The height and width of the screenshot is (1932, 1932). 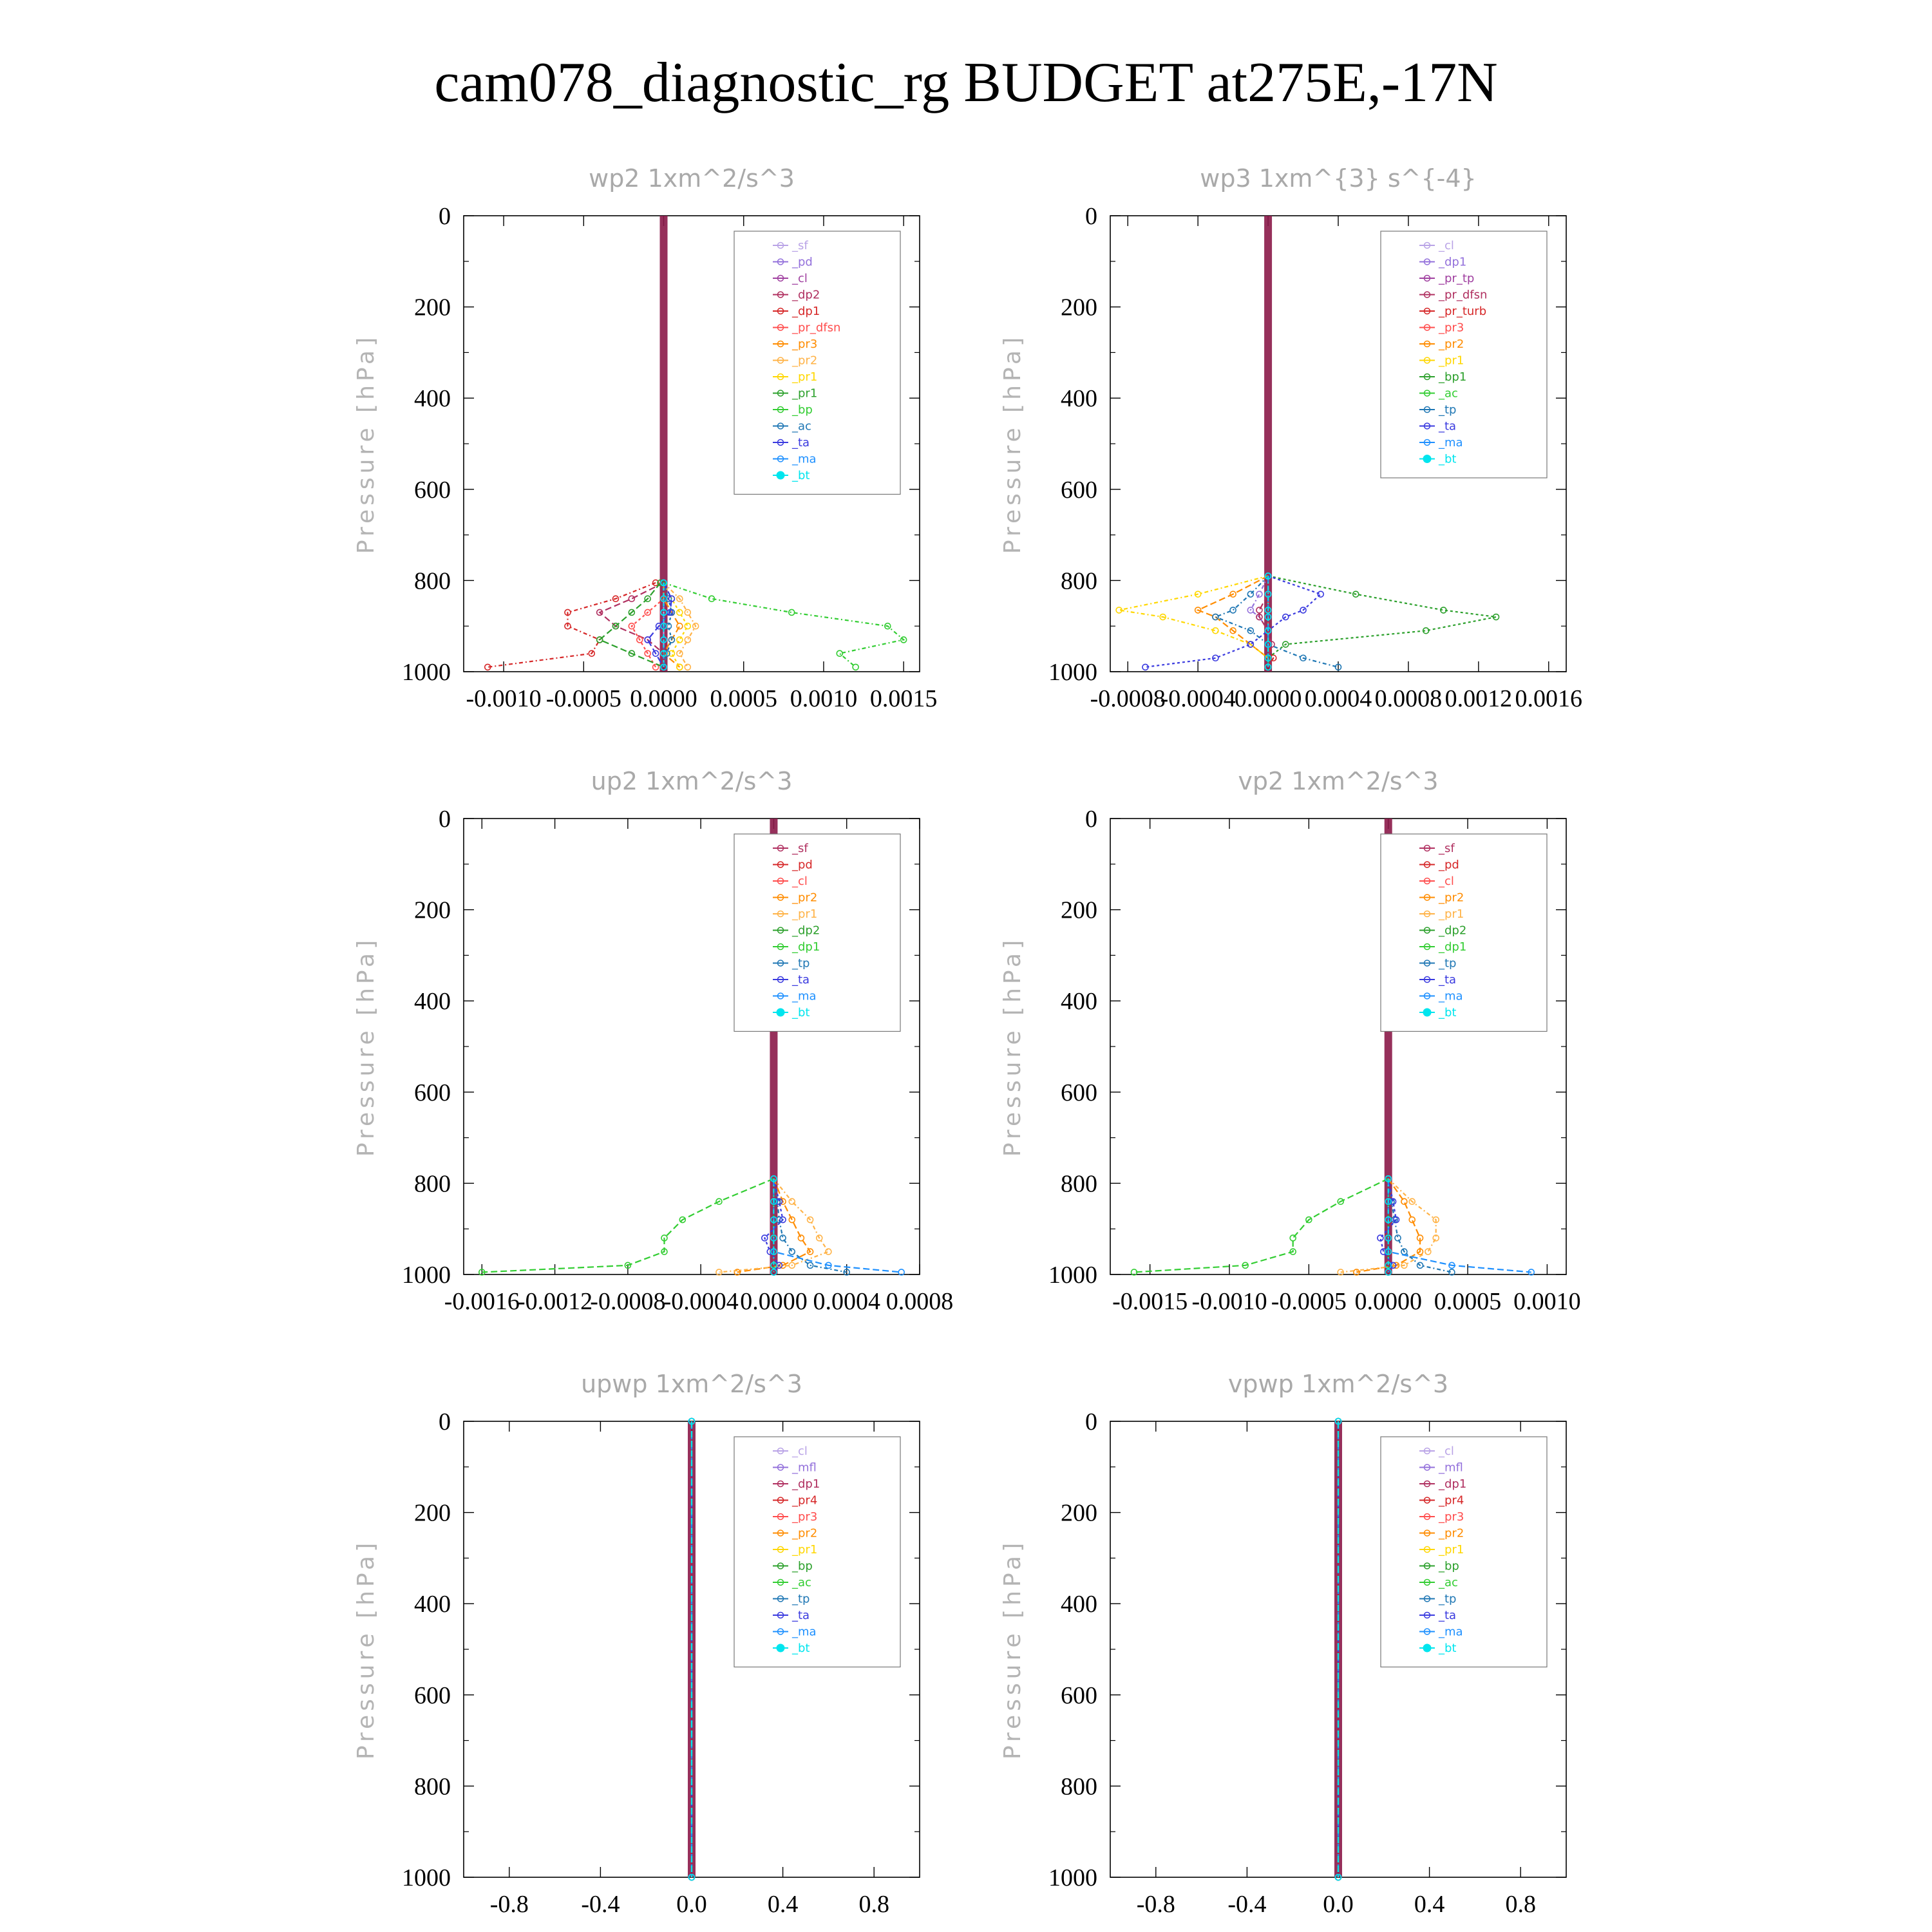 What do you see at coordinates (1451, 1517) in the screenshot?
I see `legend-label: _pr3` at bounding box center [1451, 1517].